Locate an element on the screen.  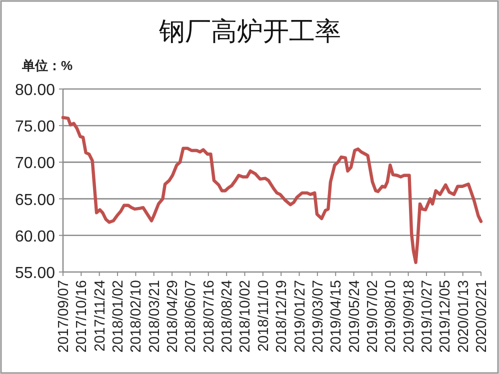
y-tick-label: 80.00 is located at coordinates (35, 90).